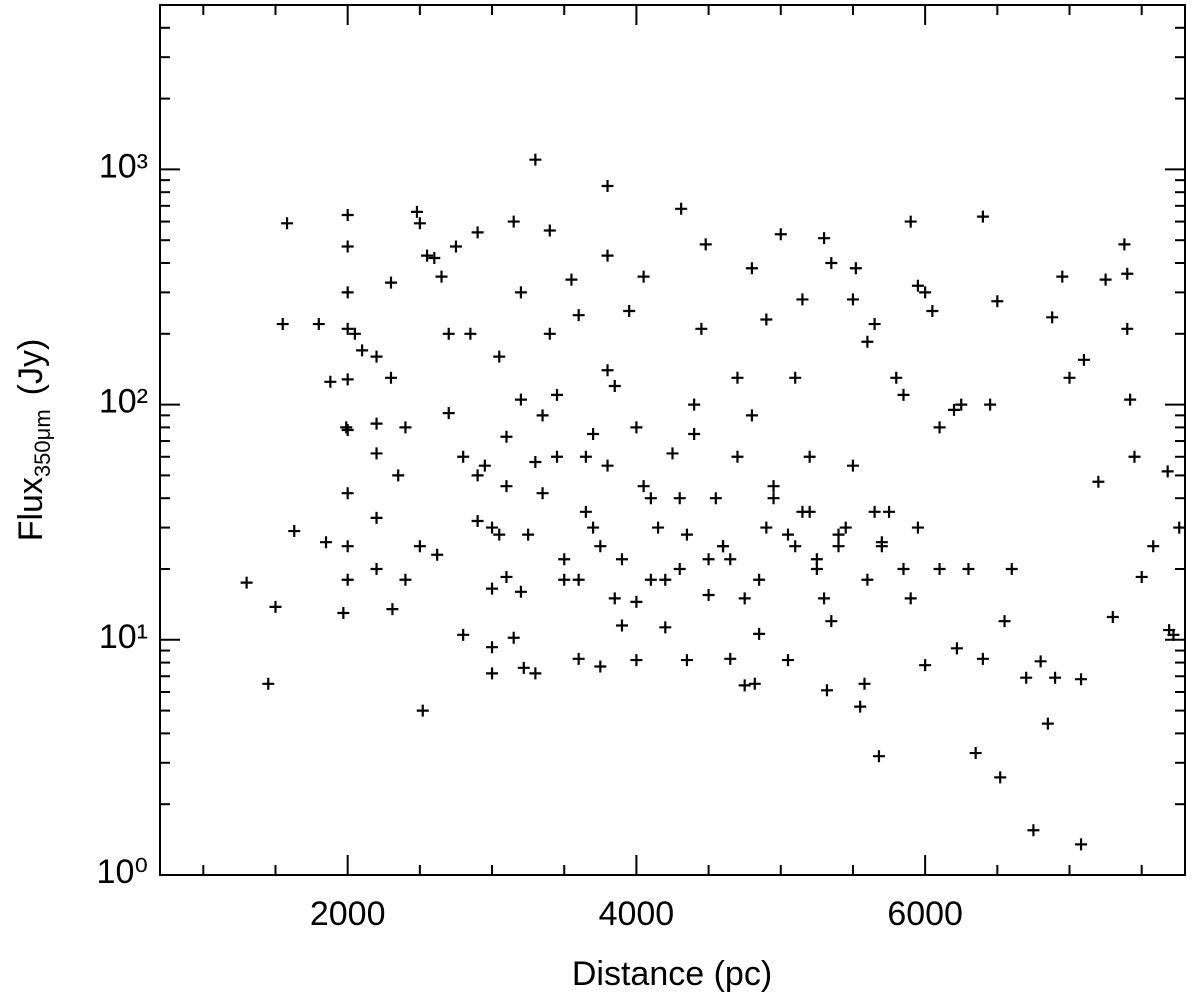 The width and height of the screenshot is (1200, 1005). Describe the element at coordinates (31, 509) in the screenshot. I see `y-label-main: Flux` at that location.